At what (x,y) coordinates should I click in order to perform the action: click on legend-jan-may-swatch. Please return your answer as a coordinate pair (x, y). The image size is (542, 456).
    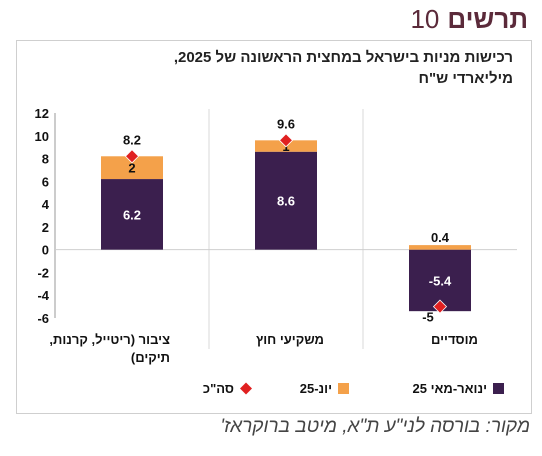
    Looking at the image, I should click on (498, 388).